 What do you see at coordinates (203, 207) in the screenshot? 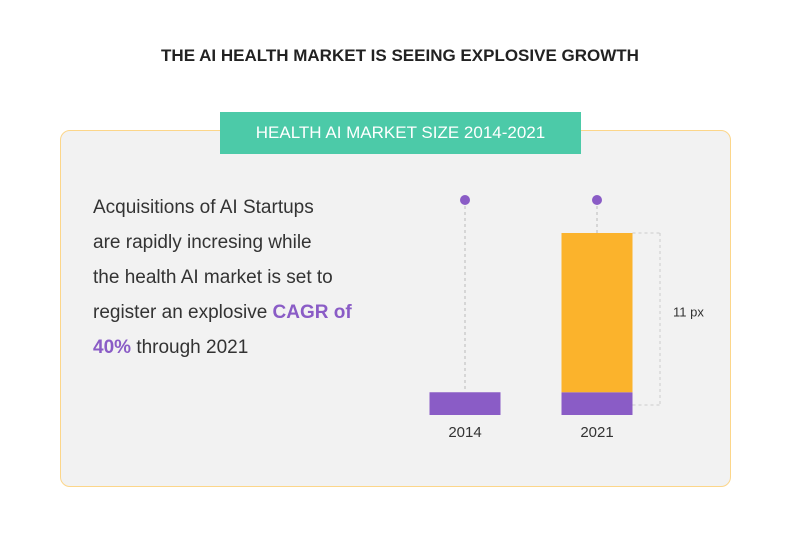
I see `text: Acquisitions of AI Startups` at bounding box center [203, 207].